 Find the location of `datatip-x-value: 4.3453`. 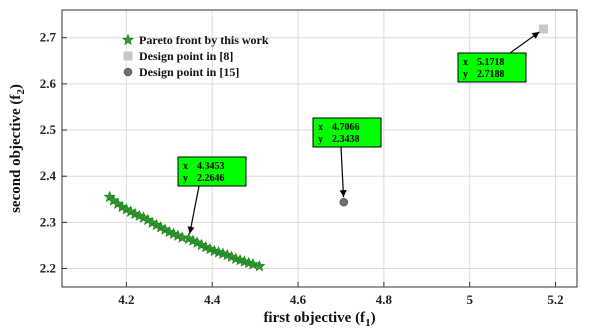

datatip-x-value: 4.3453 is located at coordinates (211, 166).